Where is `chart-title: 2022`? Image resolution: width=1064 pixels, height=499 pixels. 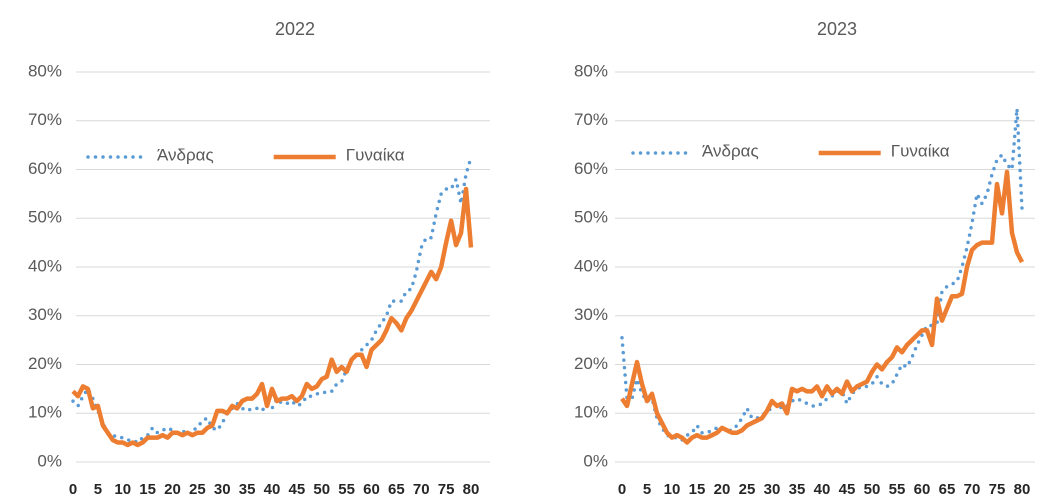 chart-title: 2022 is located at coordinates (295, 29).